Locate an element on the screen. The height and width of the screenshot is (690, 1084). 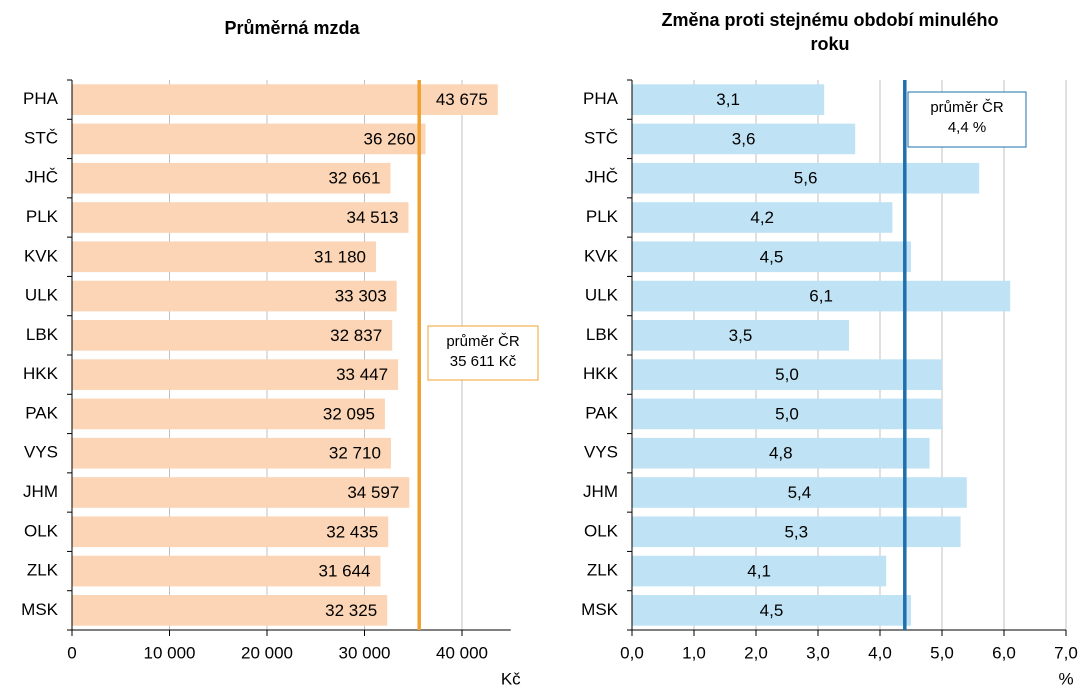
value-label: 34 513 is located at coordinates (373, 217).